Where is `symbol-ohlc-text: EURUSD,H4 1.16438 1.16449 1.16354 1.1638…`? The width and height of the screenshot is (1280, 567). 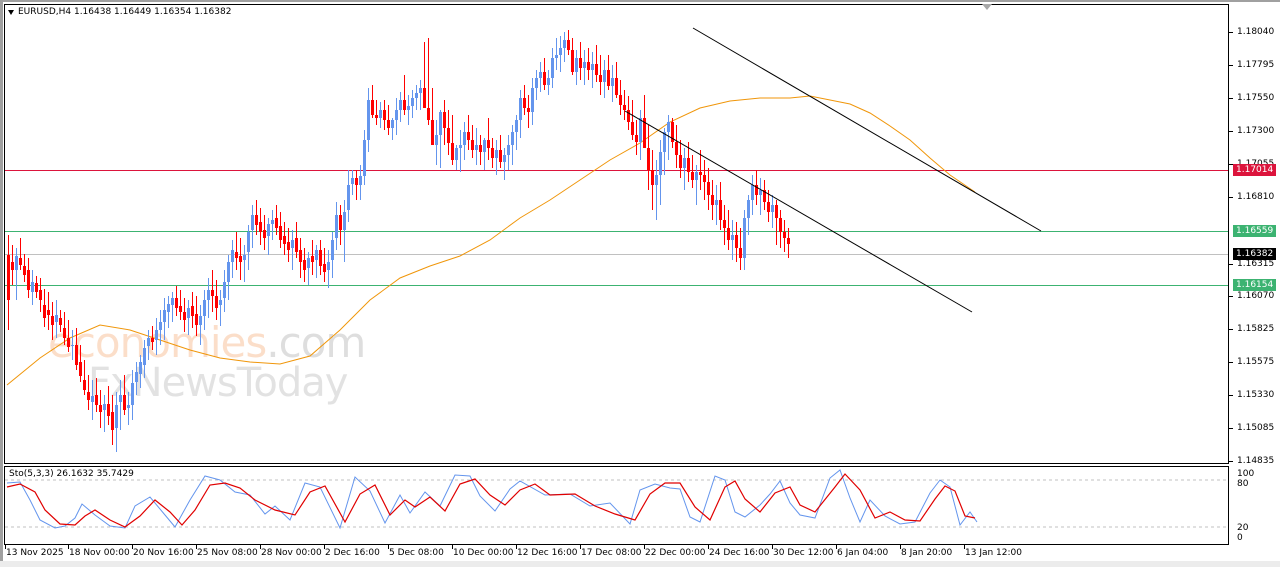 symbol-ohlc-text: EURUSD,H4 1.16438 1.16449 1.16354 1.1638… is located at coordinates (125, 12).